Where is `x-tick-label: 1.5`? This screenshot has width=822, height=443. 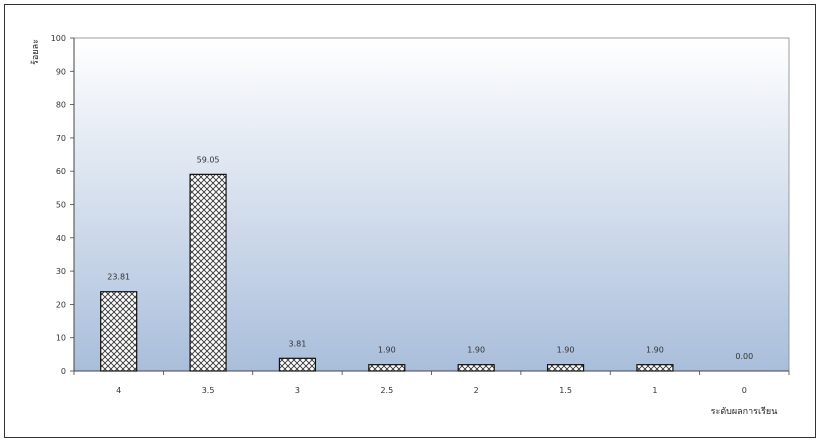 x-tick-label: 1.5 is located at coordinates (565, 390).